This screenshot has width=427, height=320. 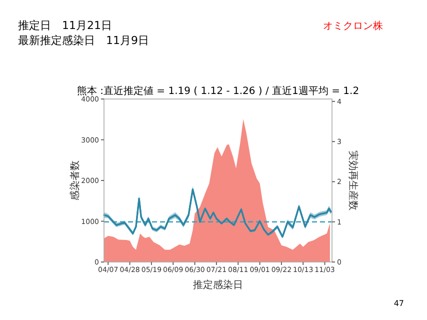 I want to click on x-axis-title: 推定感染日, so click(x=218, y=285).